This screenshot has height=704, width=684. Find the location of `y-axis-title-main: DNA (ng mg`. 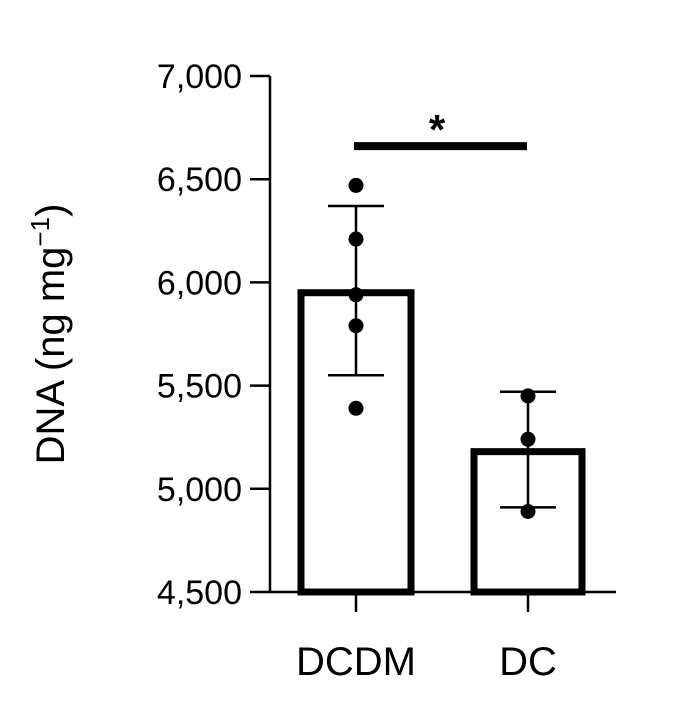

y-axis-title-main: DNA (ng mg is located at coordinates (51, 356).